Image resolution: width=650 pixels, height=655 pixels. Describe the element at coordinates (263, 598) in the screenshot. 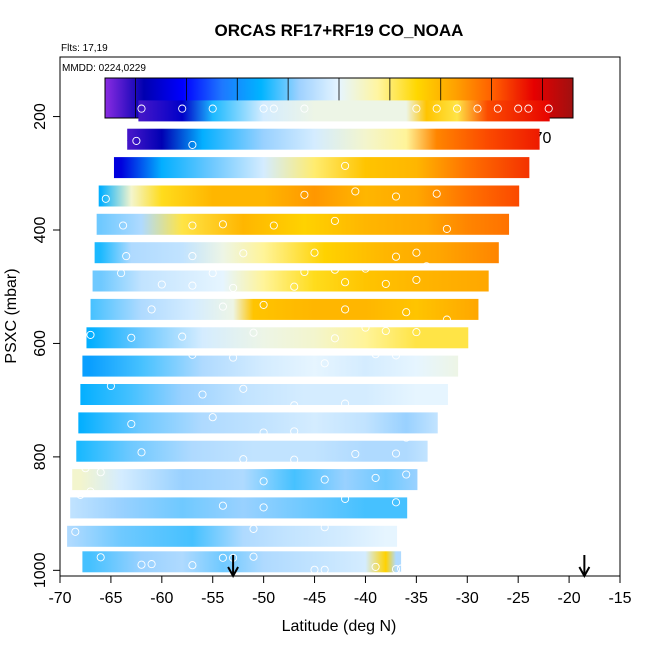

I see `x-tick-label: -50` at that location.